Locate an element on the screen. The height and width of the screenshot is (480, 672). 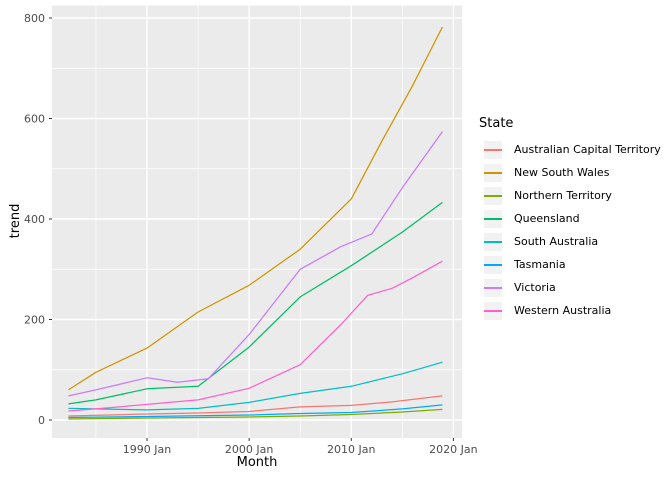
legend-item: Northern Territory is located at coordinates (572, 196).